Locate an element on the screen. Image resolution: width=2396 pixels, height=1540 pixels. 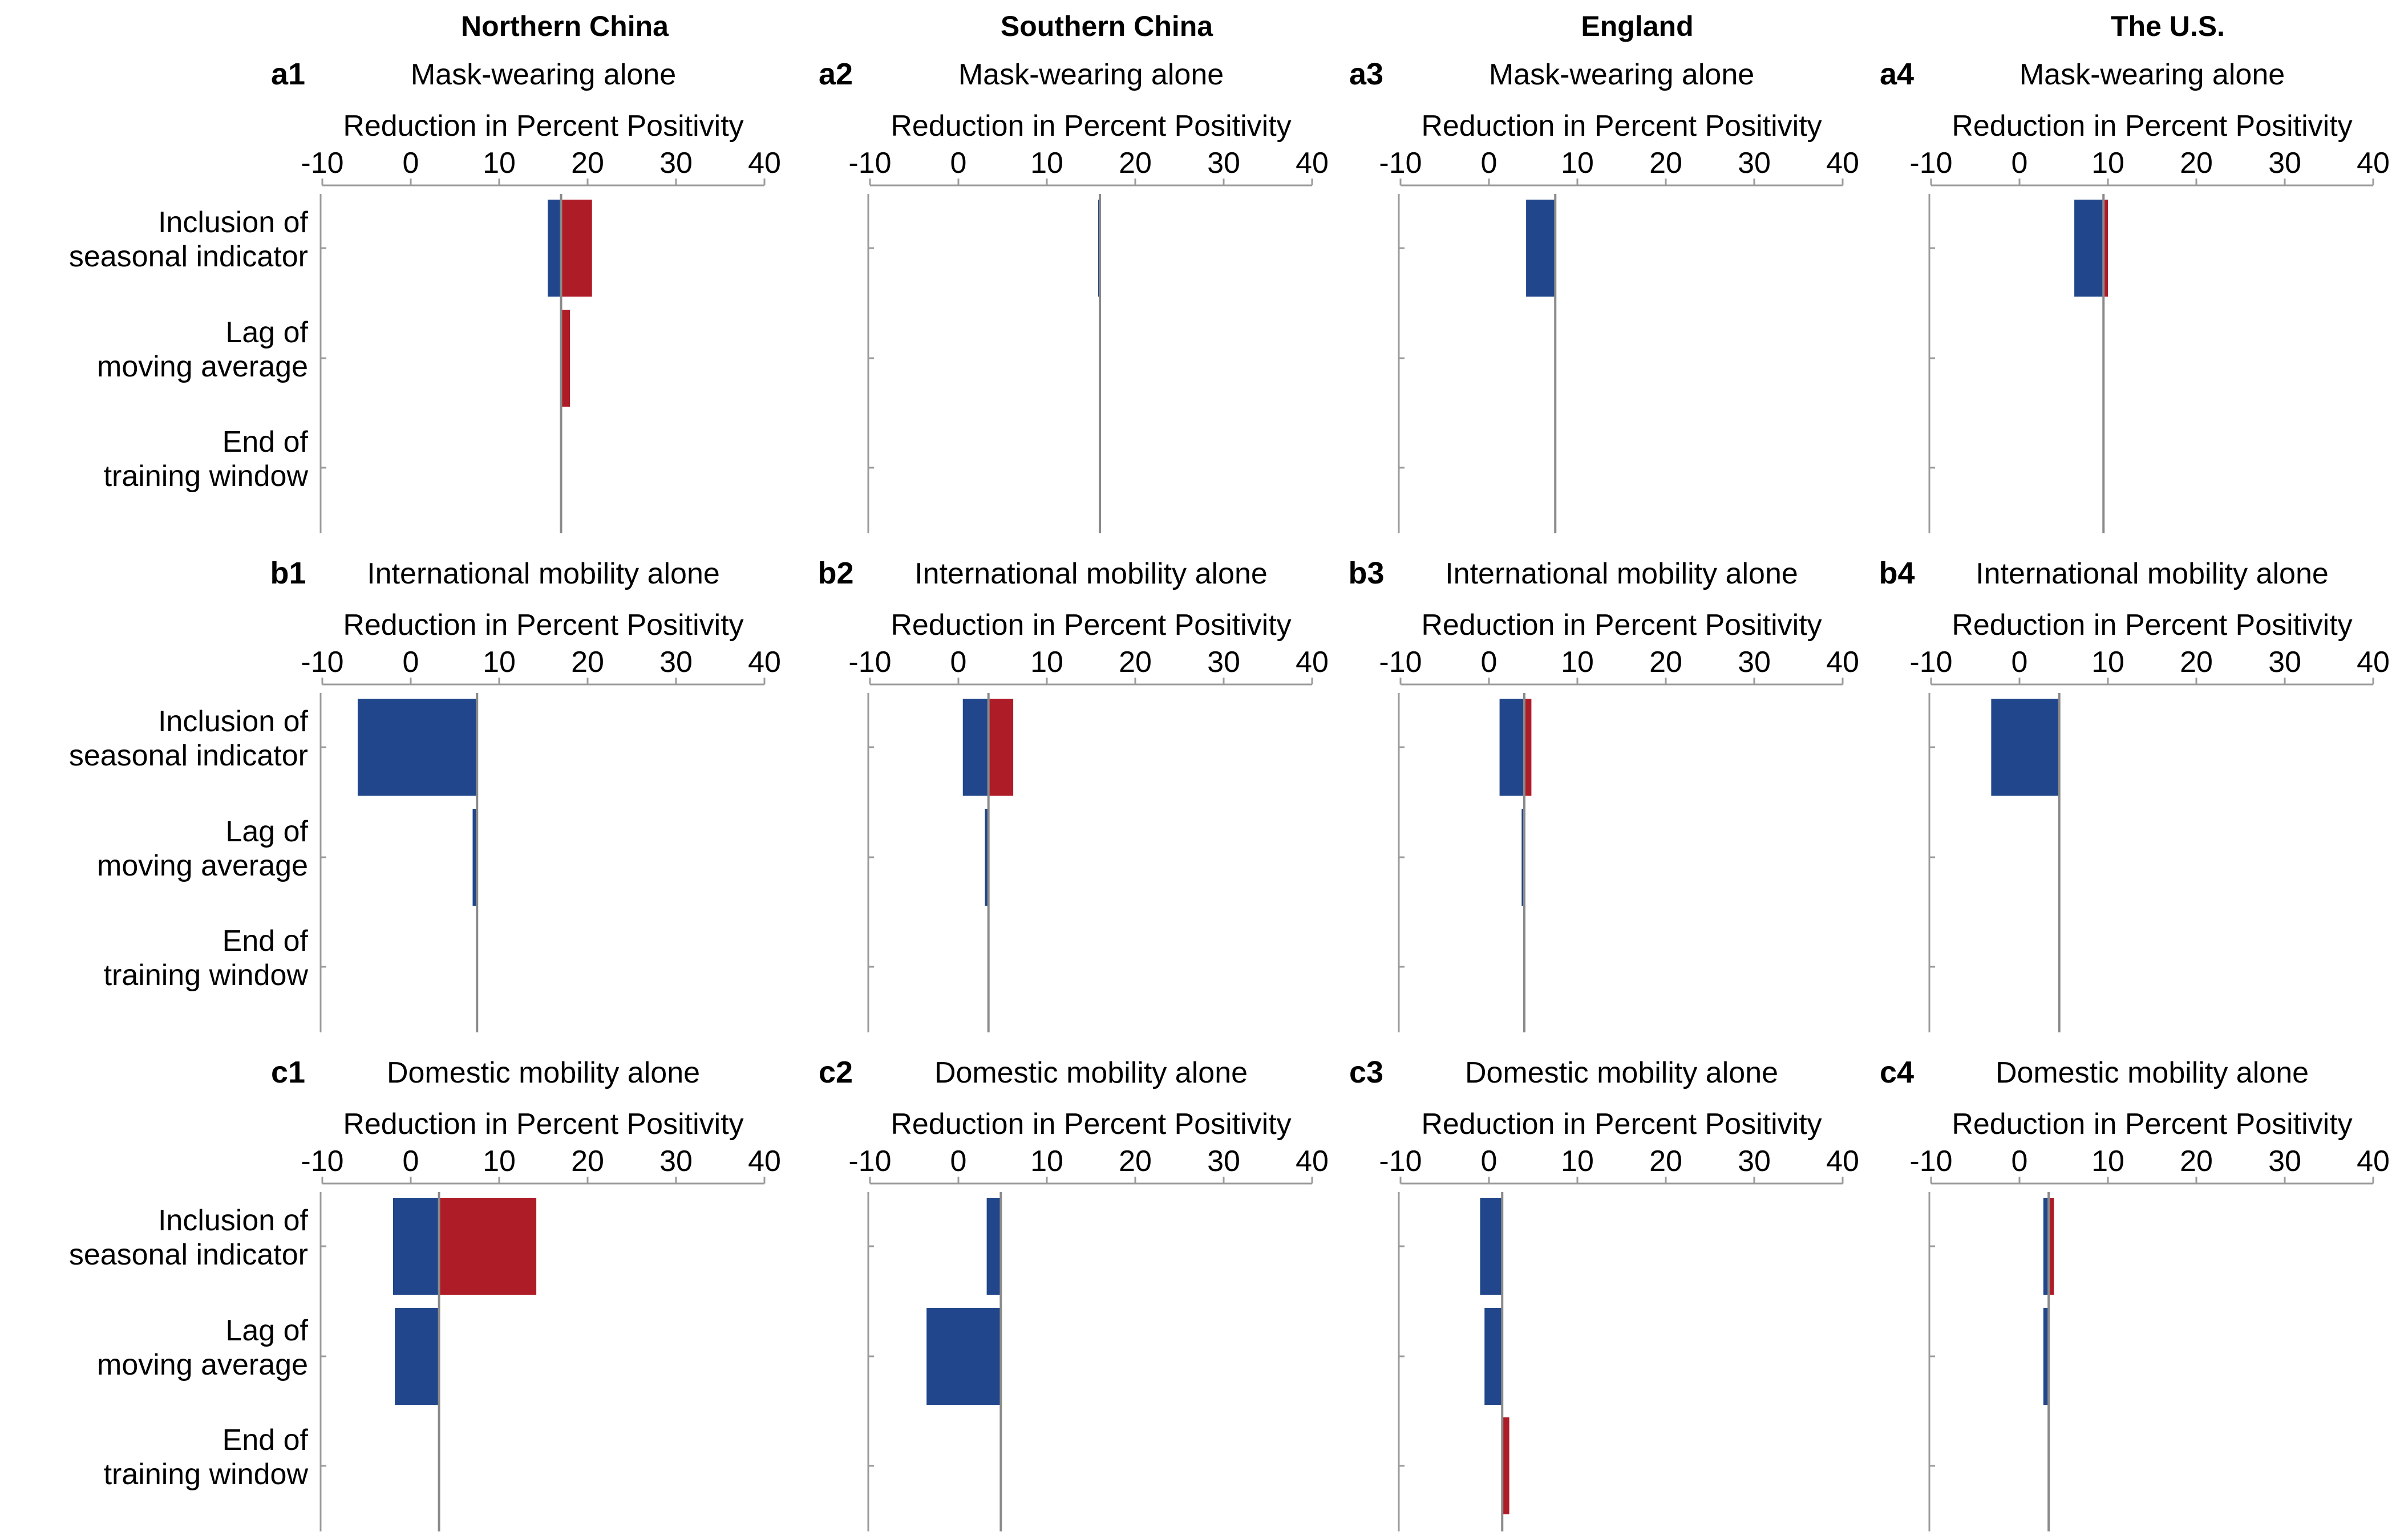
panel-label: b2 is located at coordinates (835, 573).